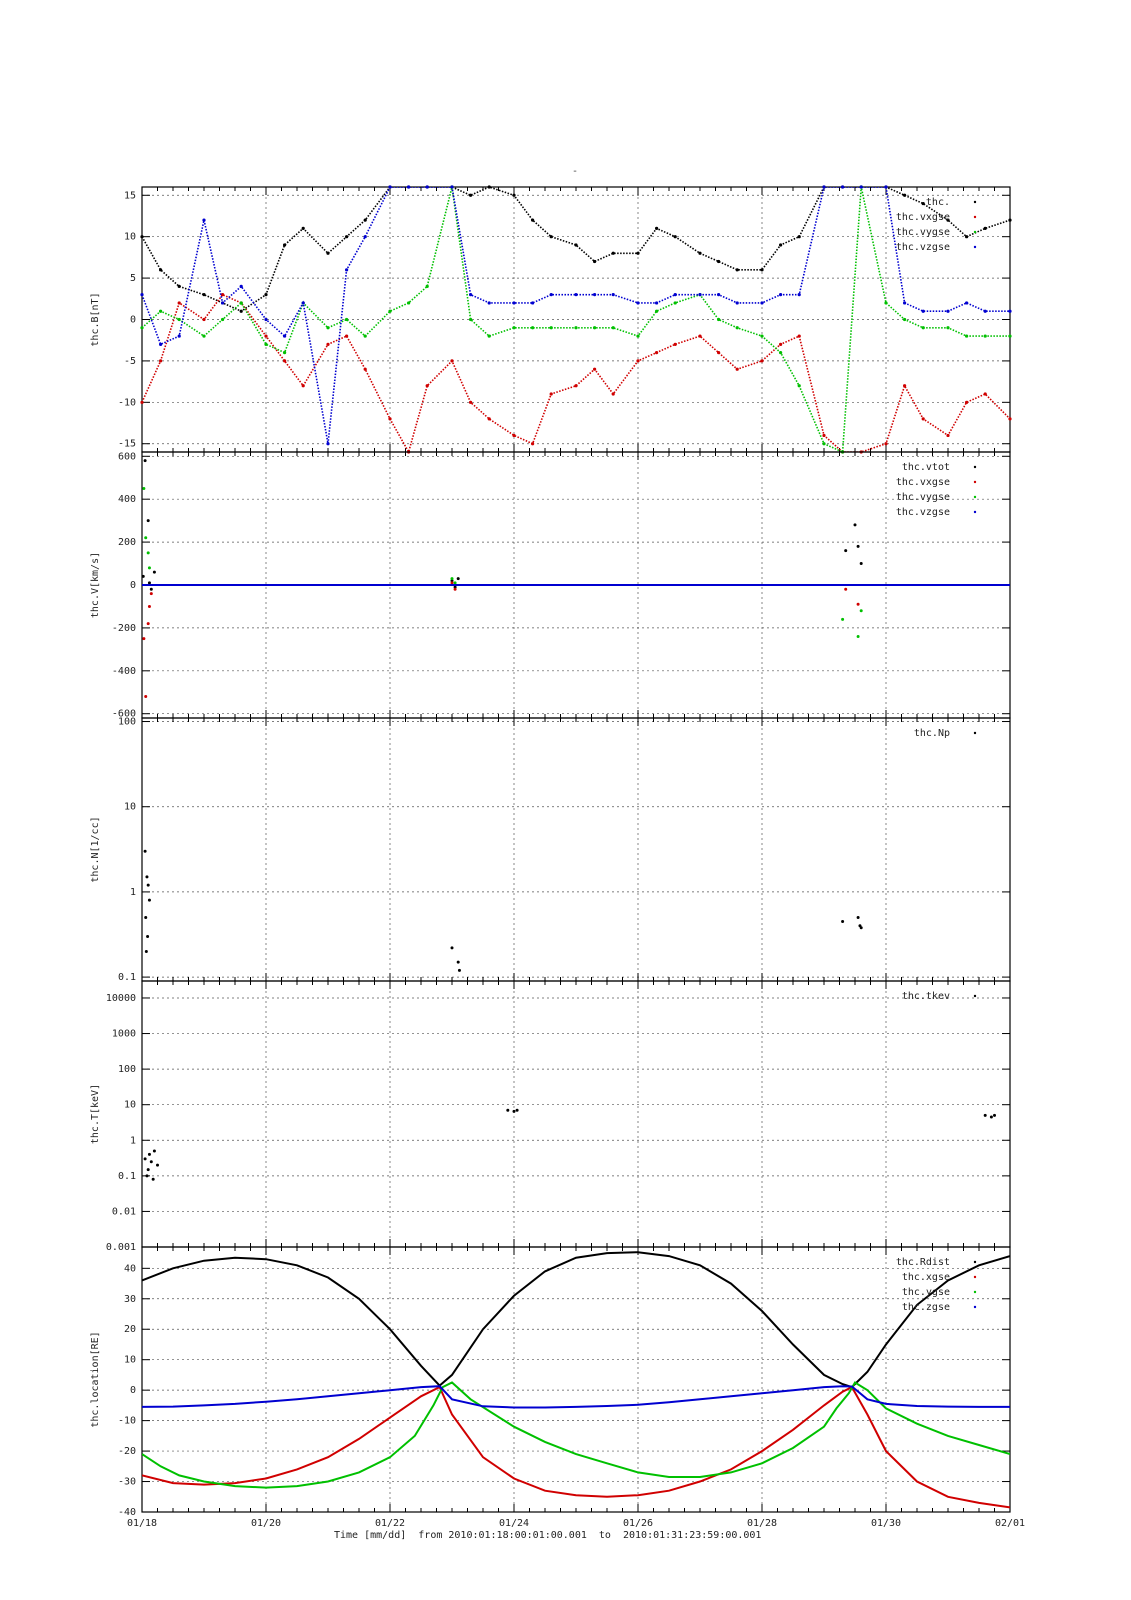 Image resolution: width=1131 pixels, height=1600 pixels. What do you see at coordinates (95, 849) in the screenshot?
I see `y-axis-title: thc.N[1/cc]` at bounding box center [95, 849].